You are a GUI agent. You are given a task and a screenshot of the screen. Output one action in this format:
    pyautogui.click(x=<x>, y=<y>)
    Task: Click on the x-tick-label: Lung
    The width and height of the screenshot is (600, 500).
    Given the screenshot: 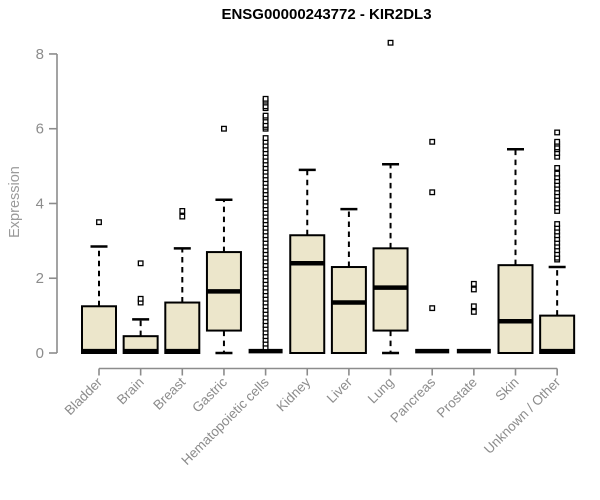 What is the action you would take?
    pyautogui.click(x=381, y=391)
    